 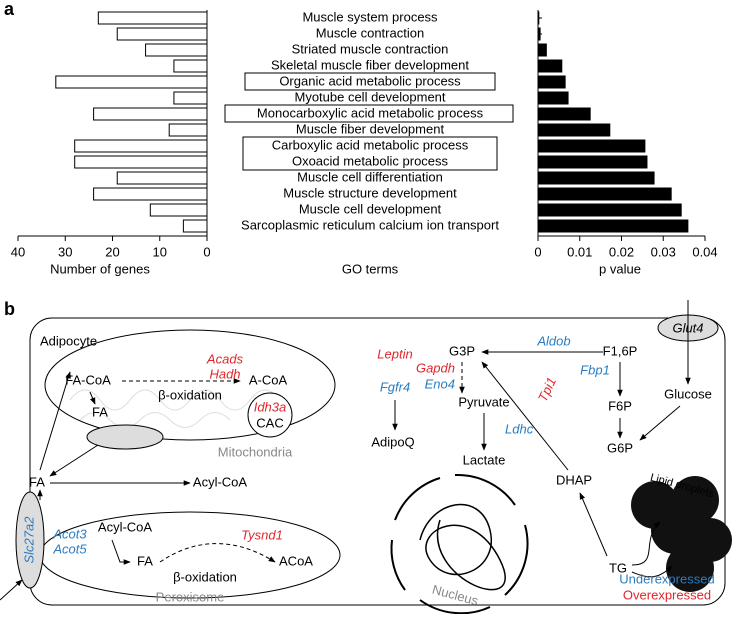 What do you see at coordinates (620, 350) in the screenshot?
I see `metabolite: F1,6P` at bounding box center [620, 350].